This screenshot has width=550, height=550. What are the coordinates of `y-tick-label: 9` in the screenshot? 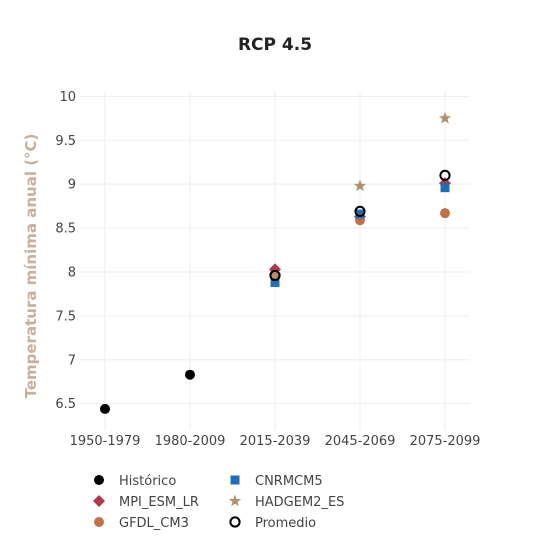 It's located at (72, 185).